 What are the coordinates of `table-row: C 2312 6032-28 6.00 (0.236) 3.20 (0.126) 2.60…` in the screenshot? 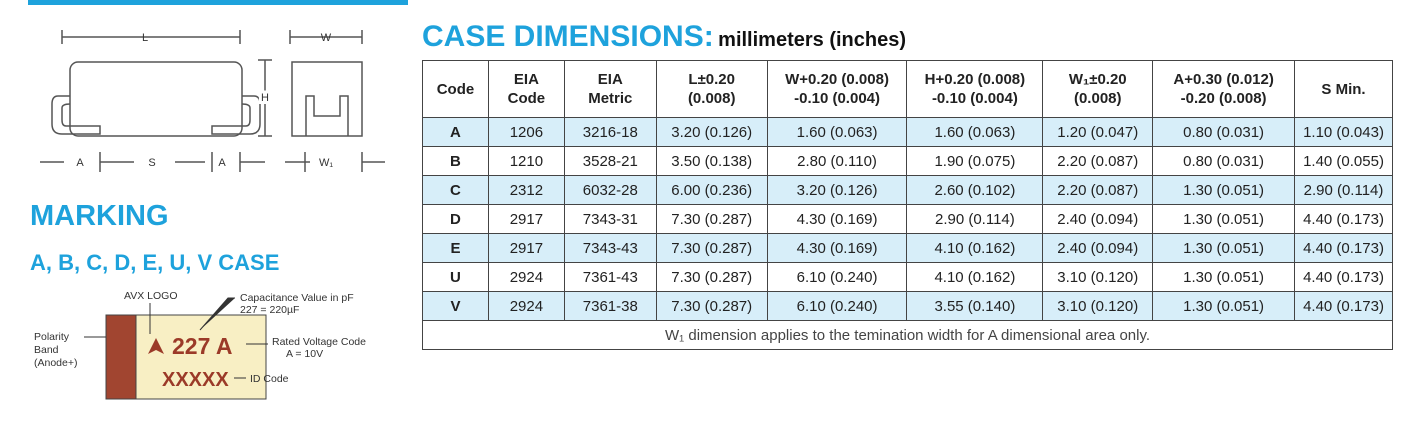 It's located at (907, 190).